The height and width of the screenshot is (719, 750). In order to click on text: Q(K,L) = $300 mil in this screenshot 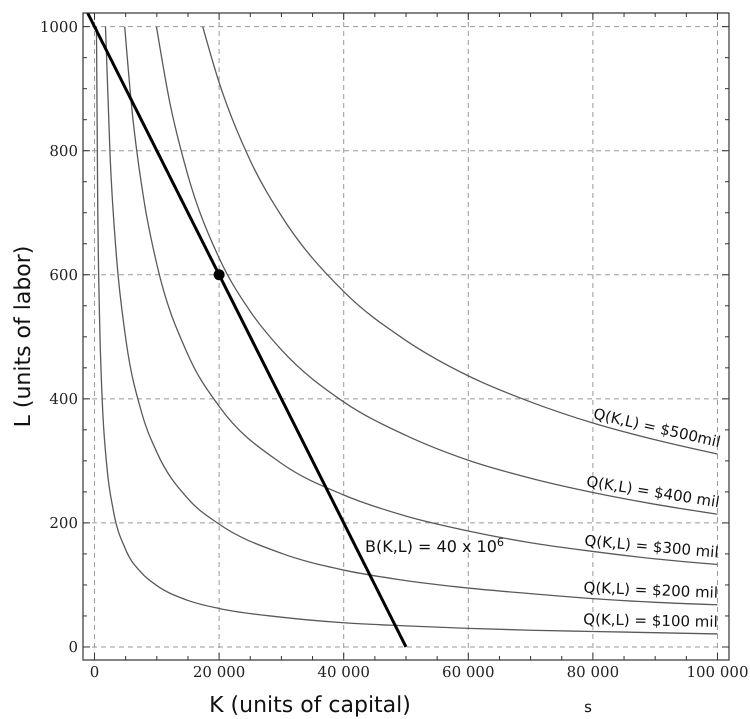, I will do `click(652, 547)`.